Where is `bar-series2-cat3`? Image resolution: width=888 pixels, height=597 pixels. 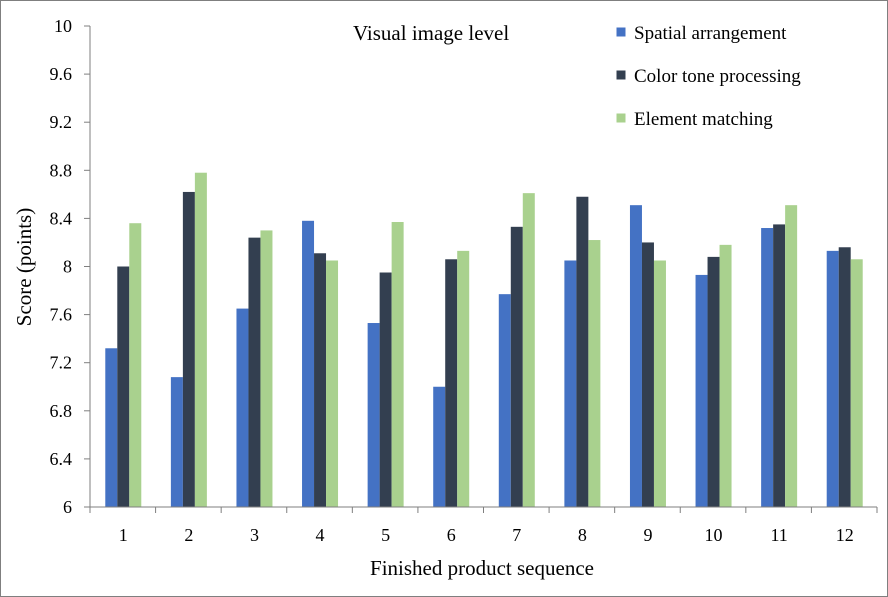
bar-series2-cat3 is located at coordinates (254, 372).